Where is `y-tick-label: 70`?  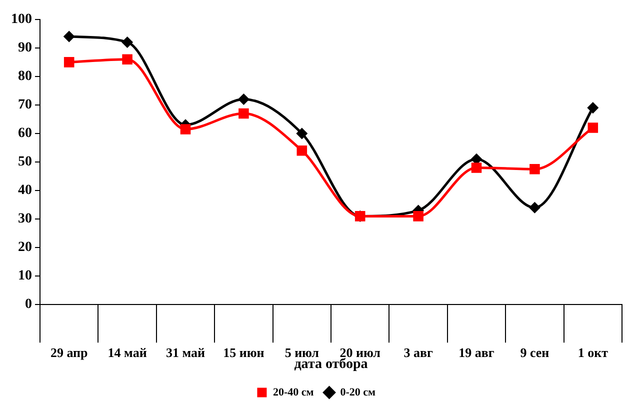
y-tick-label: 70 is located at coordinates (25, 105).